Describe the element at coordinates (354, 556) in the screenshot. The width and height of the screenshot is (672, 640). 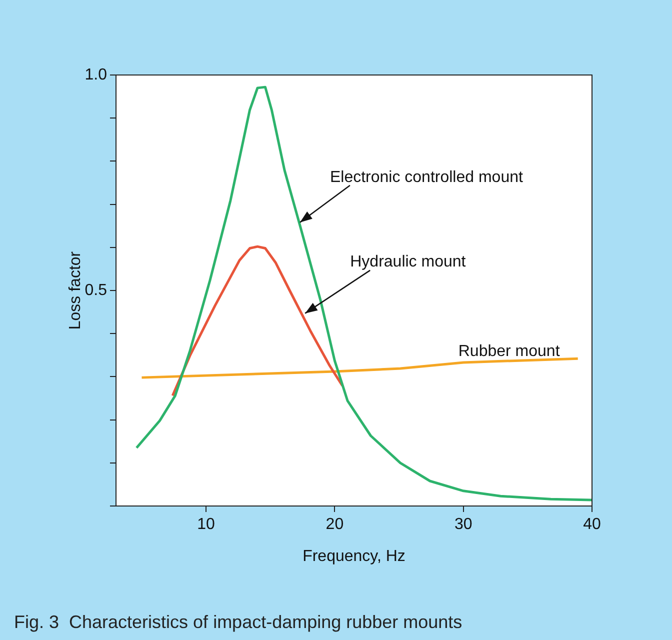
I see `x-axis-title: Frequency, Hz` at that location.